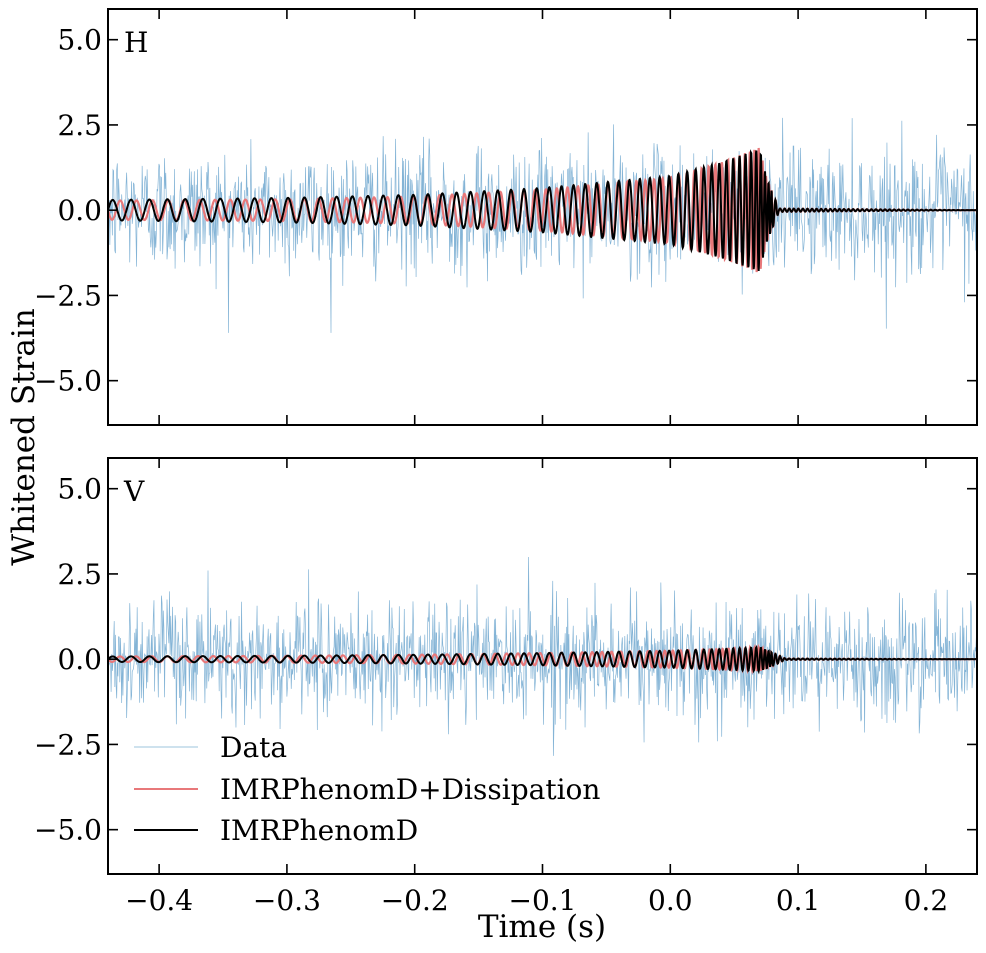 The width and height of the screenshot is (986, 953). What do you see at coordinates (542, 927) in the screenshot?
I see `x-axis-title: Time (s)` at bounding box center [542, 927].